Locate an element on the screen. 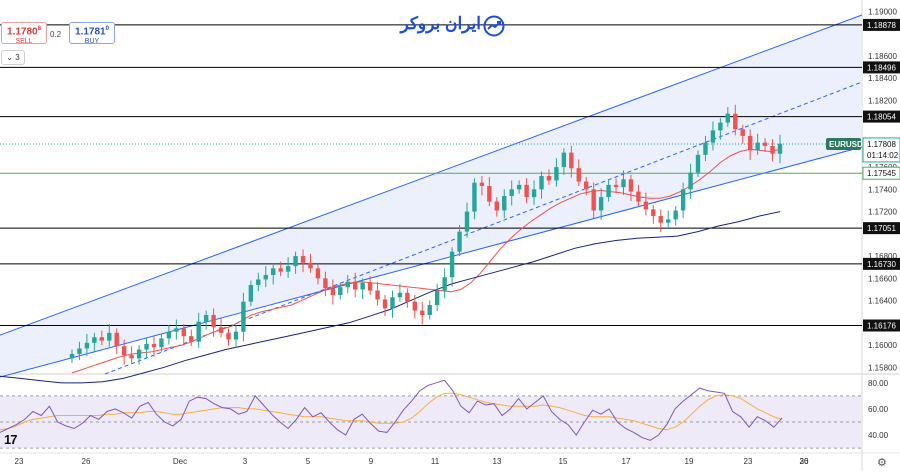 This screenshot has height=476, width=900. brand-logo-icon is located at coordinates (494, 26).